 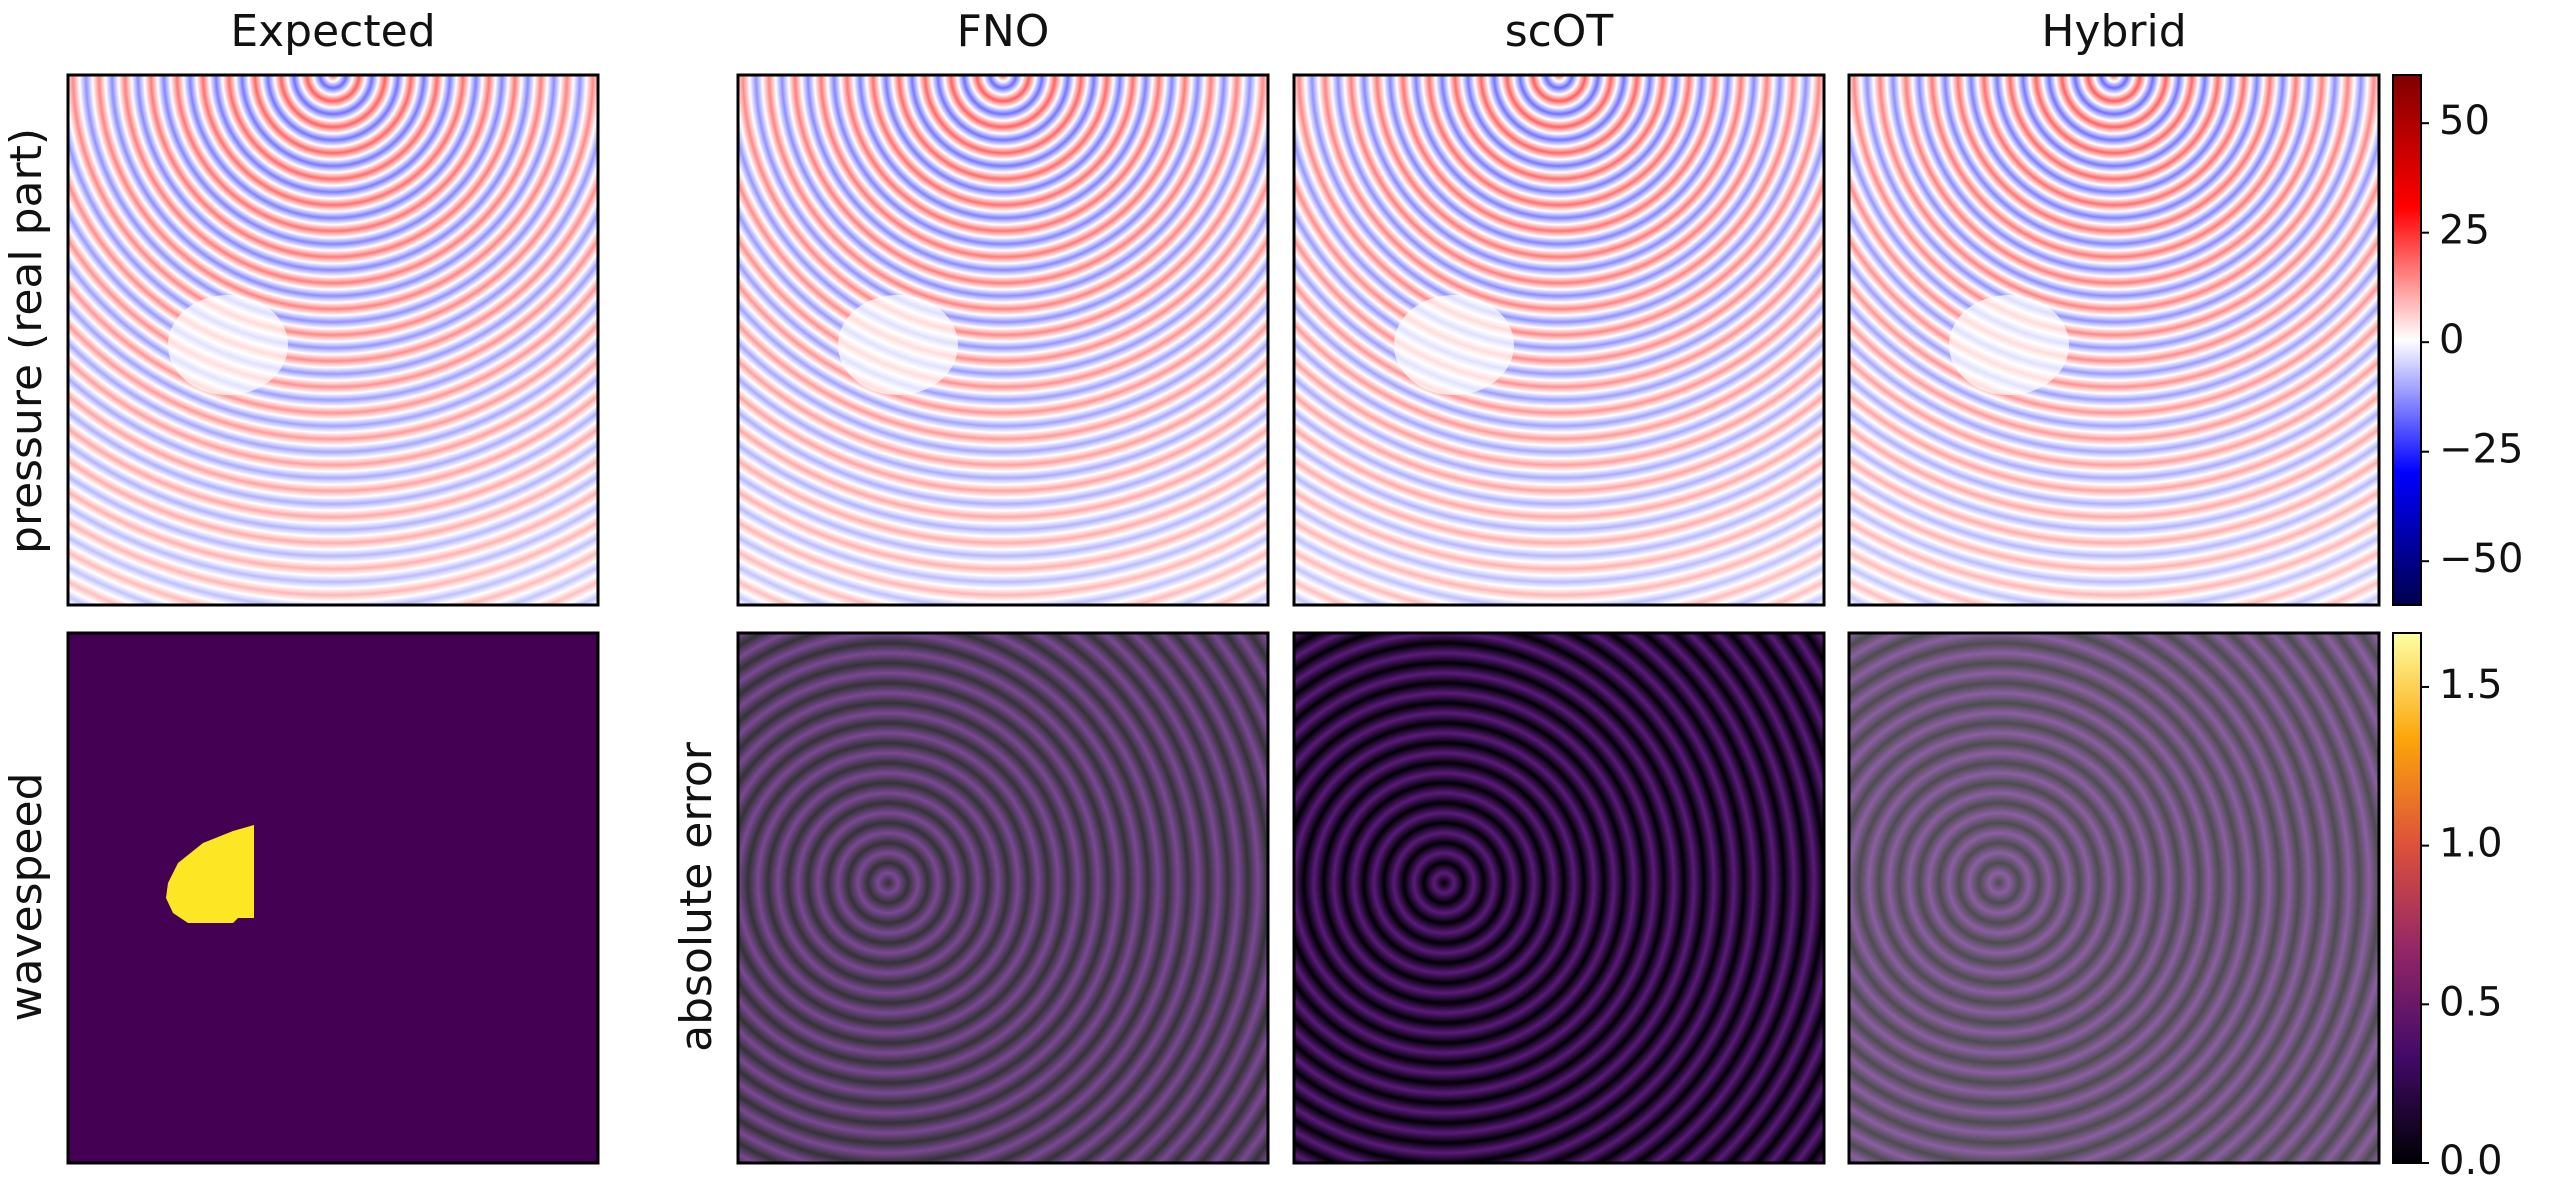 What do you see at coordinates (2113, 31) in the screenshot?
I see `column-title: Hybrid` at bounding box center [2113, 31].